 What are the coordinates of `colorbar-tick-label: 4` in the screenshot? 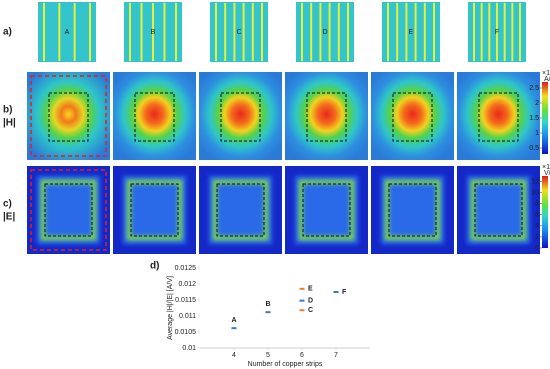 It's located at (537, 226).